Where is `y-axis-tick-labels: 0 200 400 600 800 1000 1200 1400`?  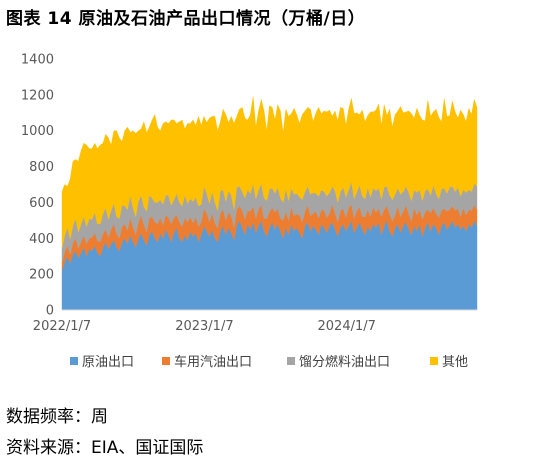
y-axis-tick-labels: 0 200 400 600 800 1000 1200 1400 is located at coordinates (37, 186).